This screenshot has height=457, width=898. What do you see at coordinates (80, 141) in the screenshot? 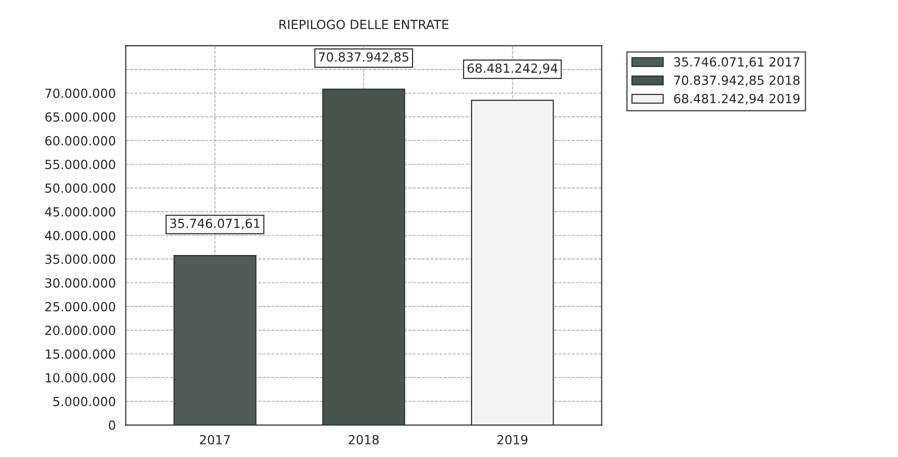
I see `y-tick-label: 60.000.000` at bounding box center [80, 141].